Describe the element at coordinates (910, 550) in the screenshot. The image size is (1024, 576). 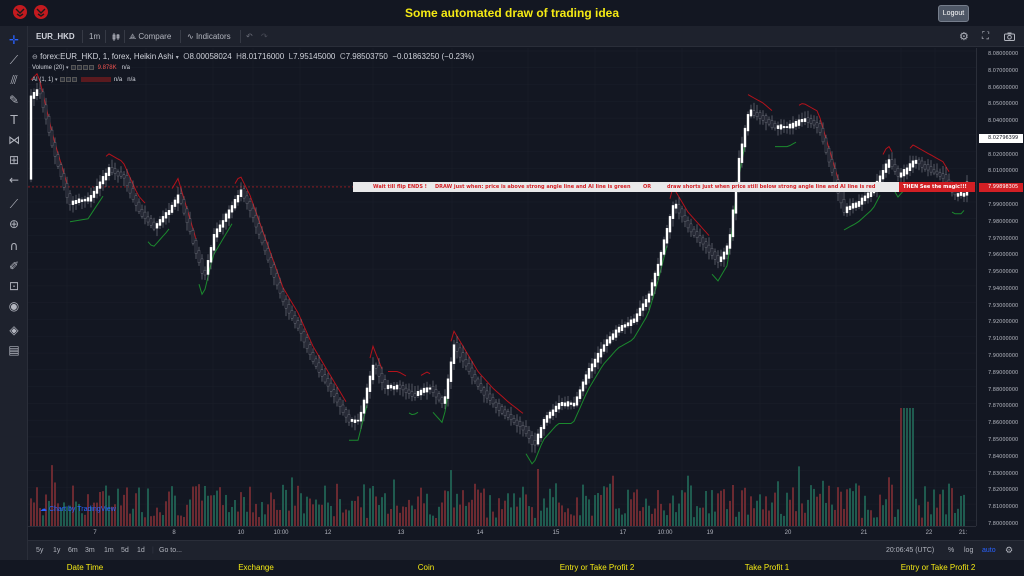
I see `utc-clock: 20:06:45 (UTC)` at that location.